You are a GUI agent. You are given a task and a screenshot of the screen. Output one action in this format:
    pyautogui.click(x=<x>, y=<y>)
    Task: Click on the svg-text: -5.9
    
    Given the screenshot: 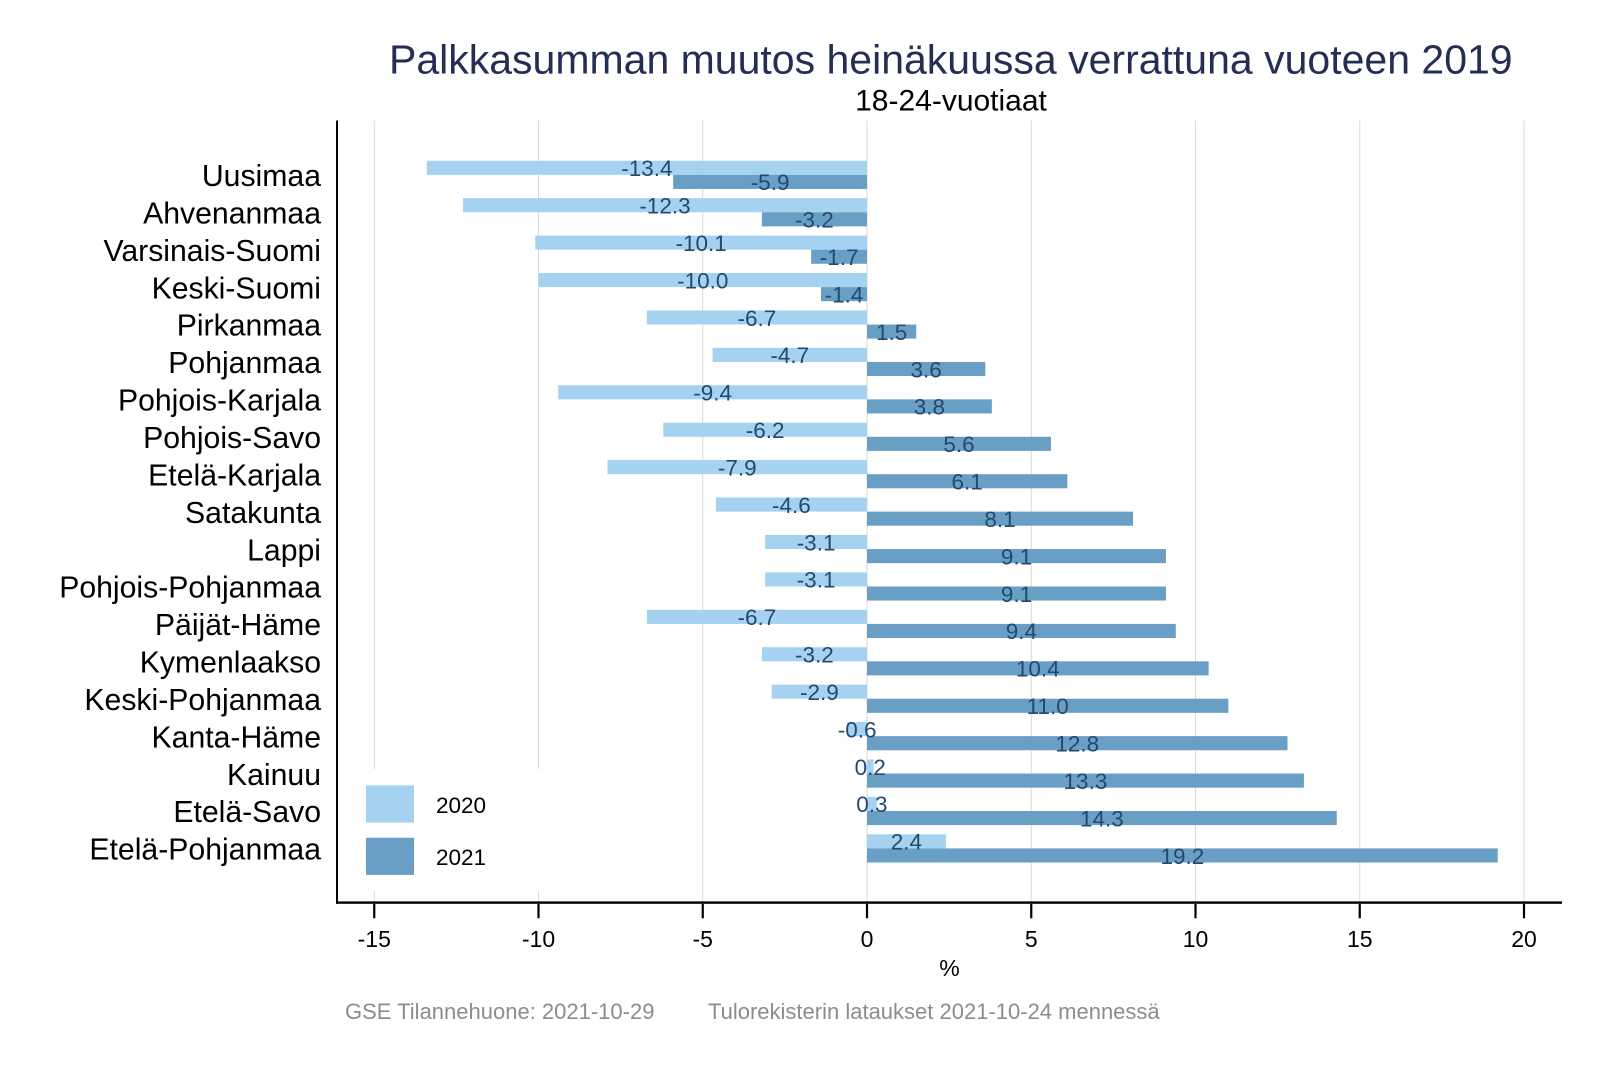 What is the action you would take?
    pyautogui.click(x=770, y=182)
    